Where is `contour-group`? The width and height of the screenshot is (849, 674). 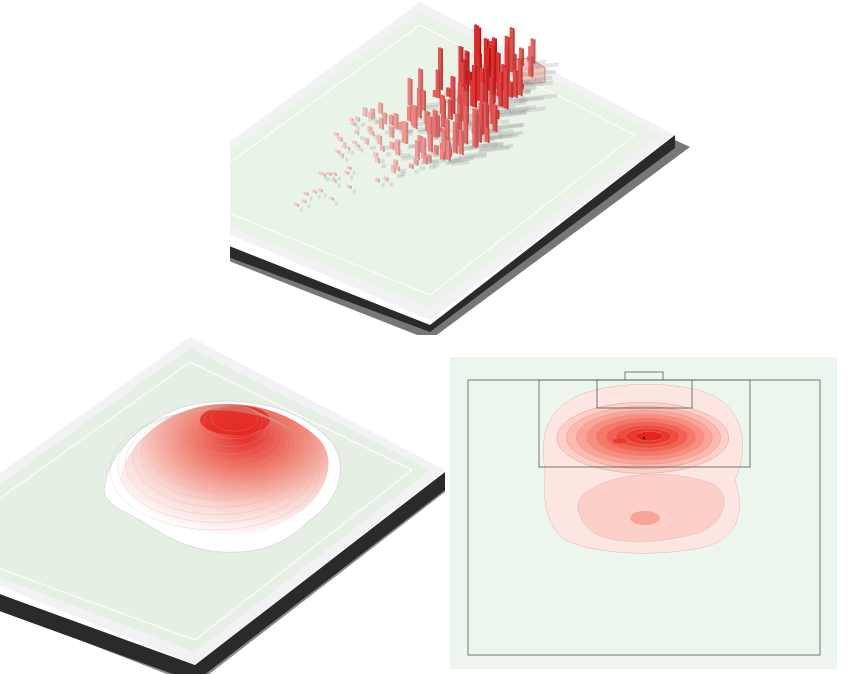 contour-group is located at coordinates (643, 469).